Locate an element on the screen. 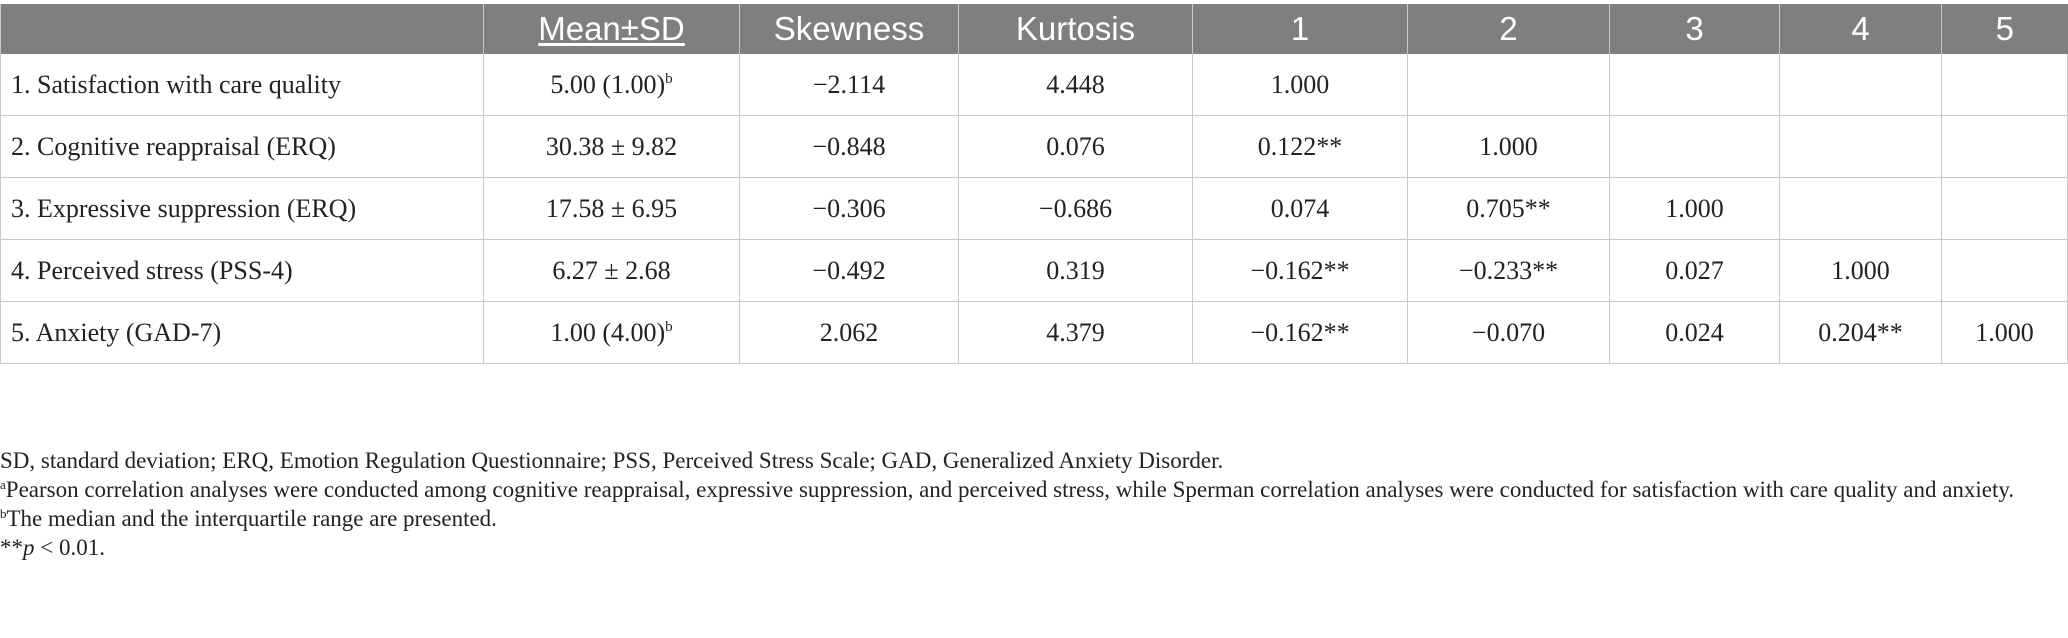 The height and width of the screenshot is (638, 2068). corr-cell-4: 0.204** is located at coordinates (1860, 332).